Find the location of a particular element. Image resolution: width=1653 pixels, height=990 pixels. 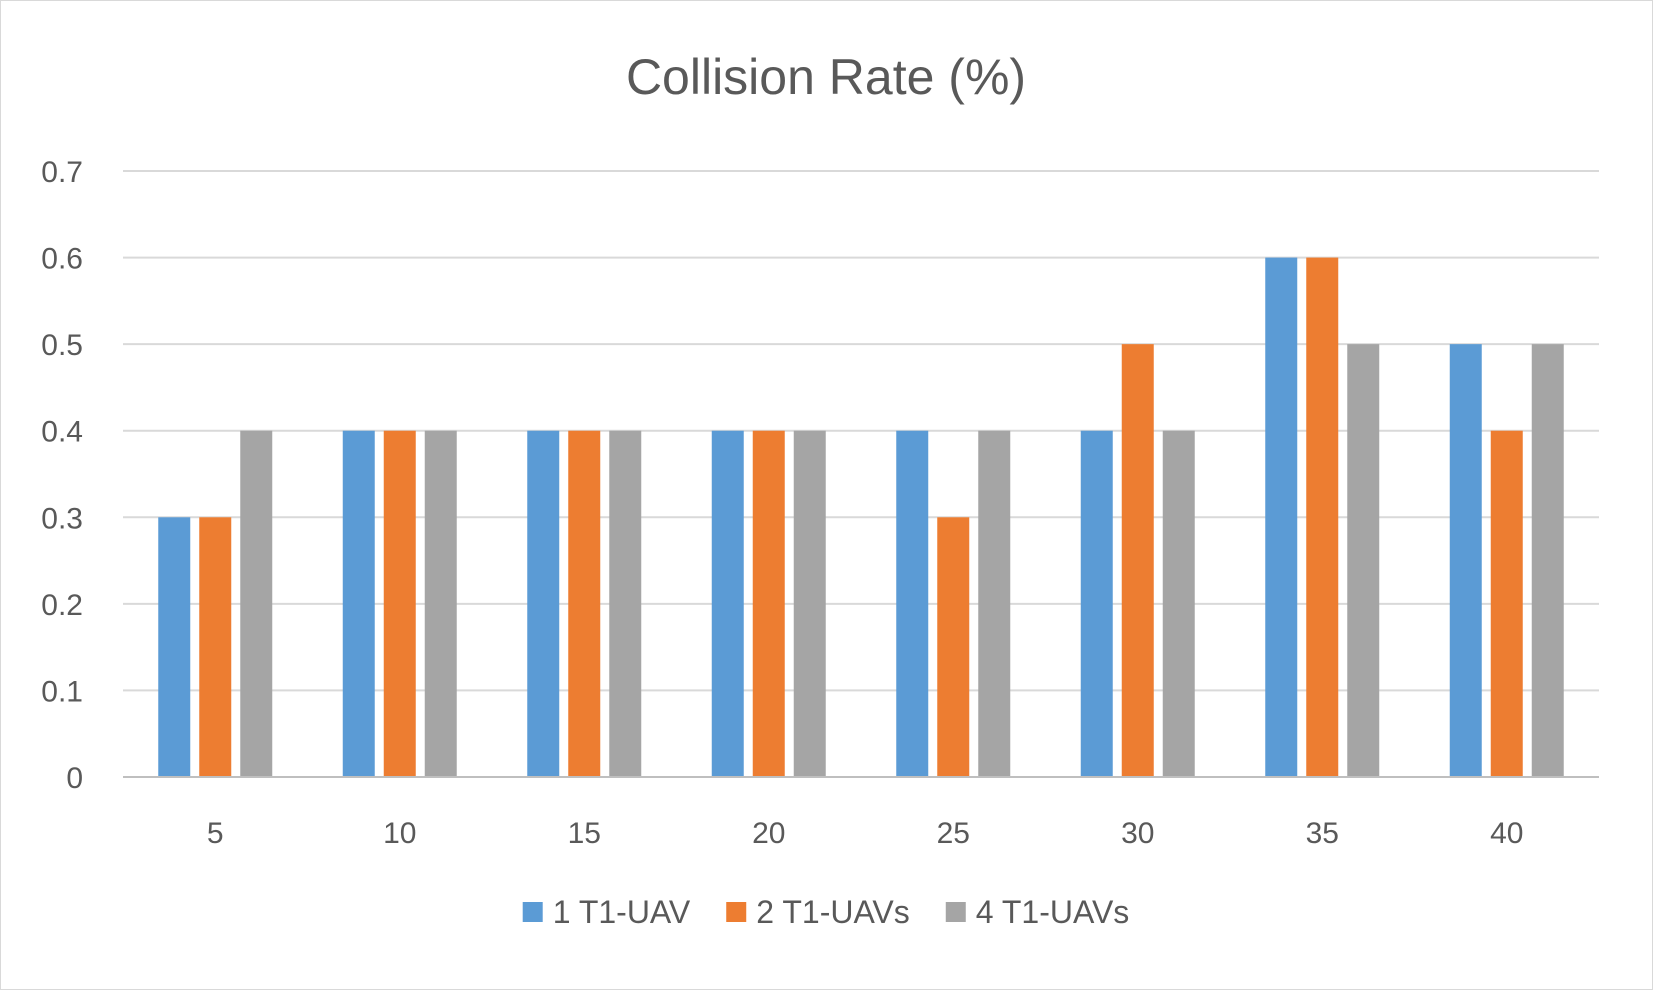

legend-label: 2 T1-UAVs is located at coordinates (833, 912).